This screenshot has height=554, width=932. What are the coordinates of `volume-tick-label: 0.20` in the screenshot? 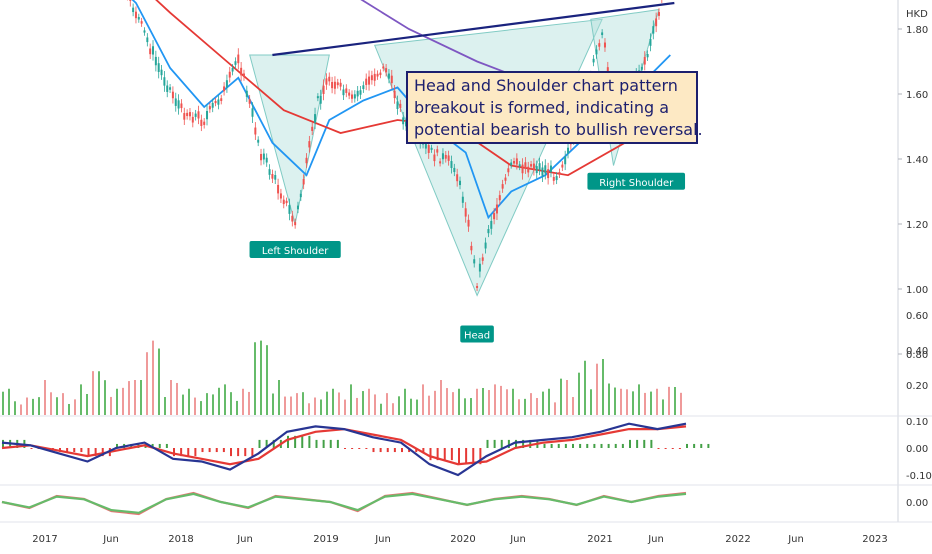 It's located at (917, 386).